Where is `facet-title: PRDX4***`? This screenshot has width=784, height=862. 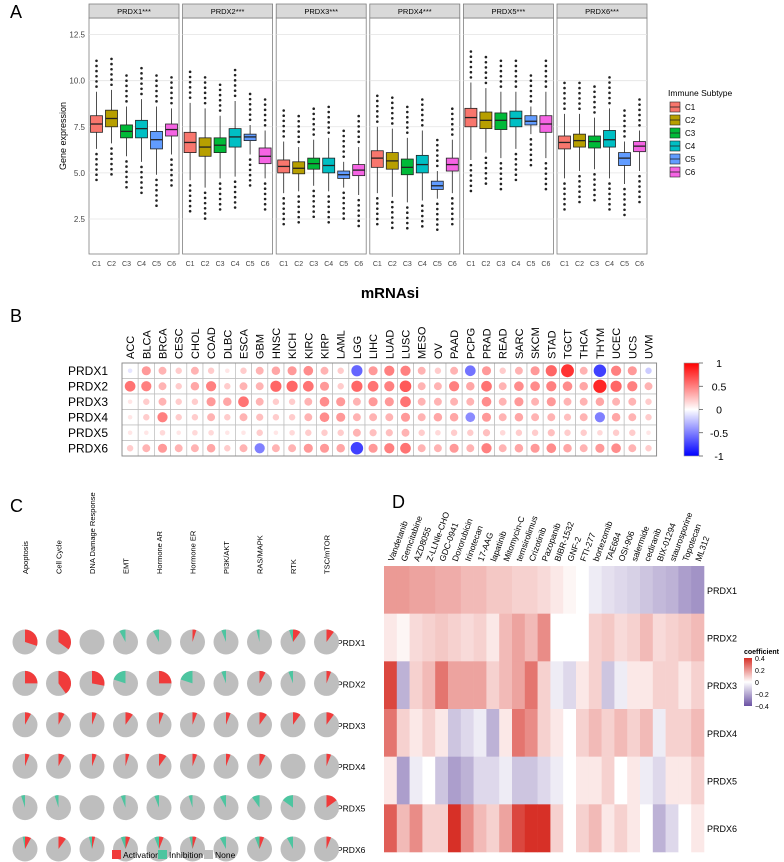 facet-title: PRDX4*** is located at coordinates (415, 11).